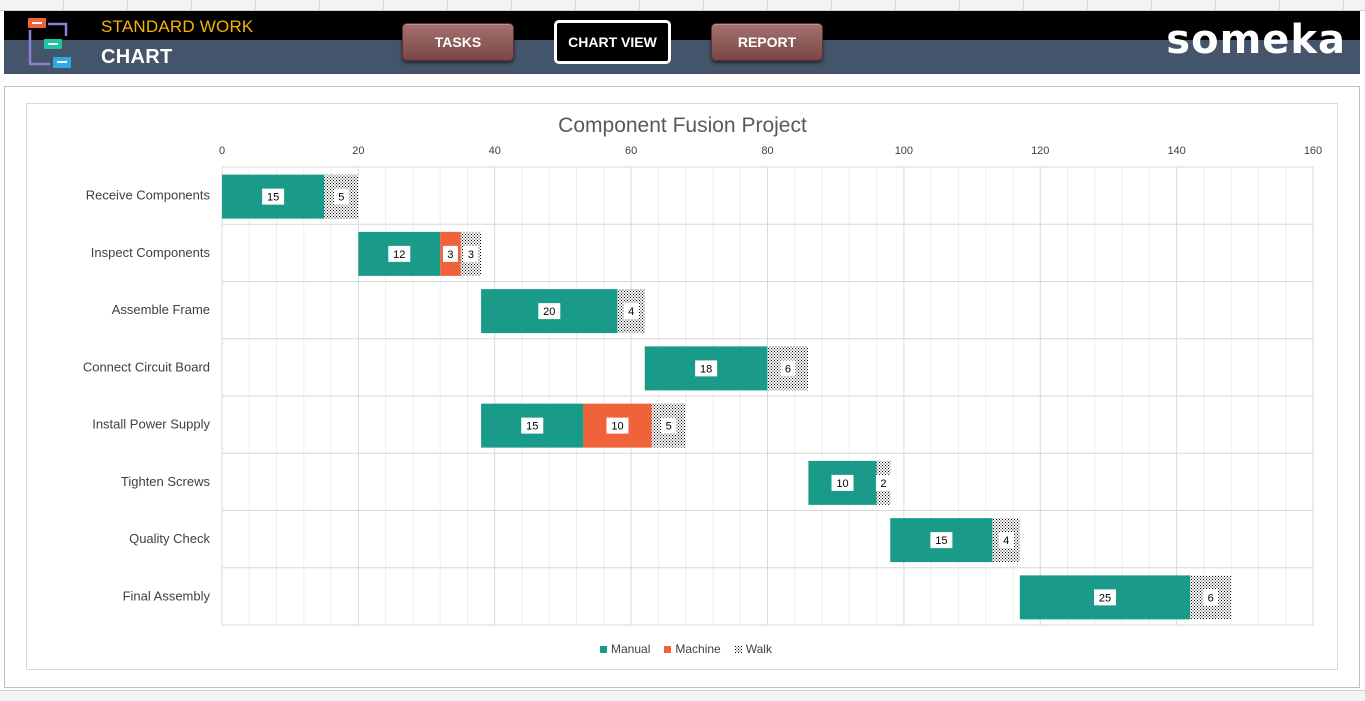 The width and height of the screenshot is (1365, 701). I want to click on category-label: Connect Circuit Board, so click(146, 366).